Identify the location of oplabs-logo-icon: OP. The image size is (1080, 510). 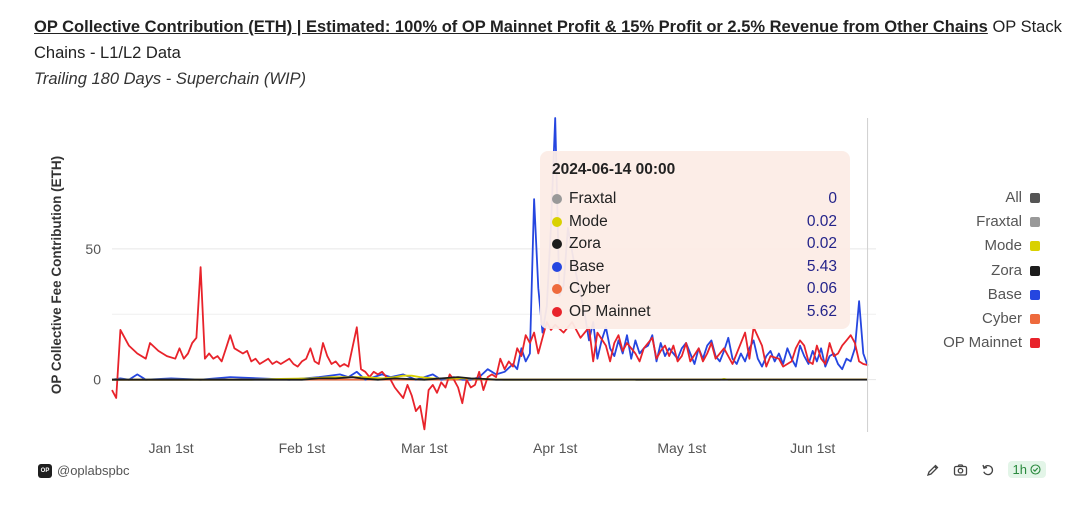
(45, 470).